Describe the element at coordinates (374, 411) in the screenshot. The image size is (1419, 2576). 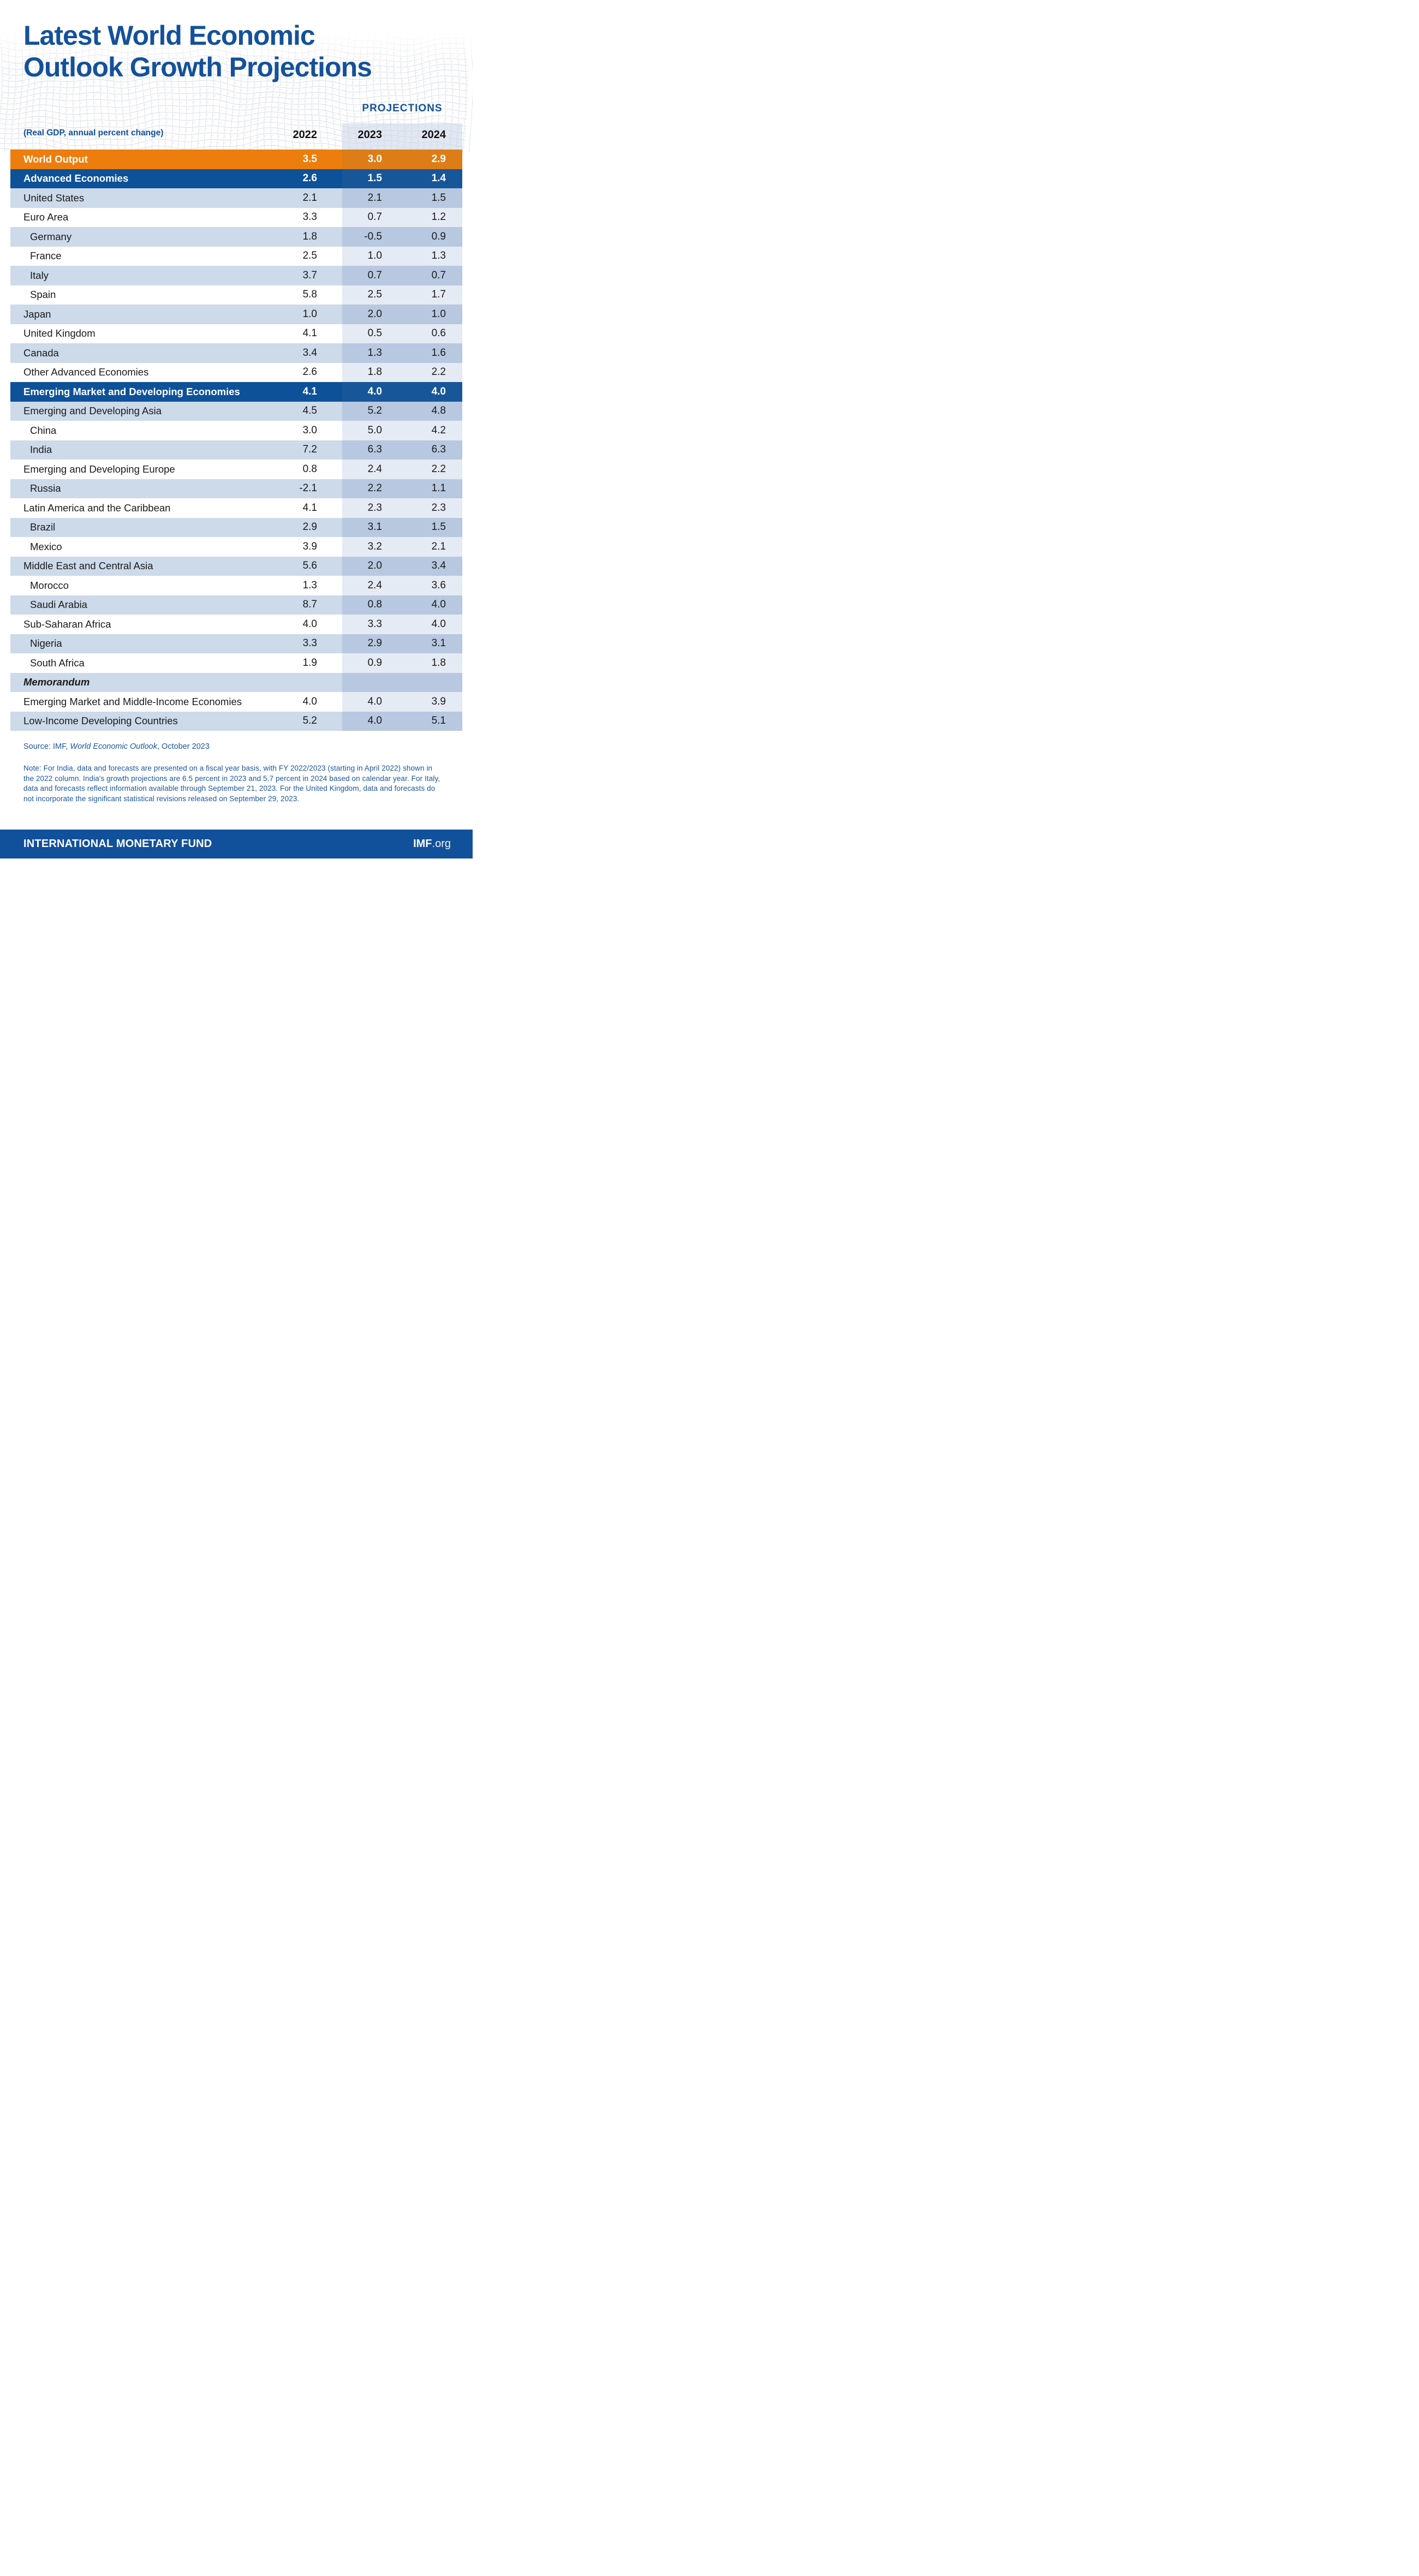
I see `value-2023: 5.2` at that location.